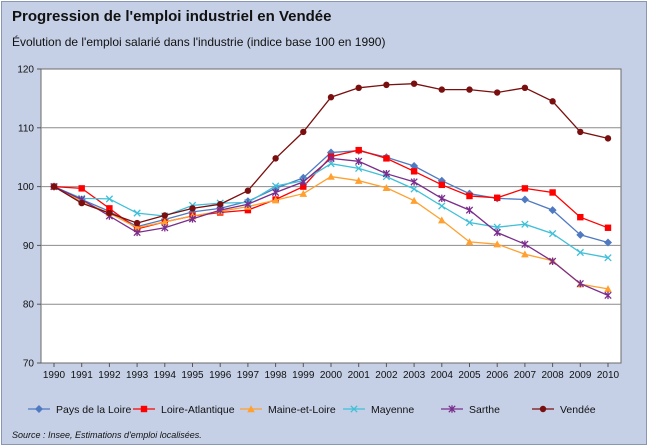 The width and height of the screenshot is (648, 446). I want to click on y-axis-ticks: 70 80 90 100 110 120, so click(29, 217).